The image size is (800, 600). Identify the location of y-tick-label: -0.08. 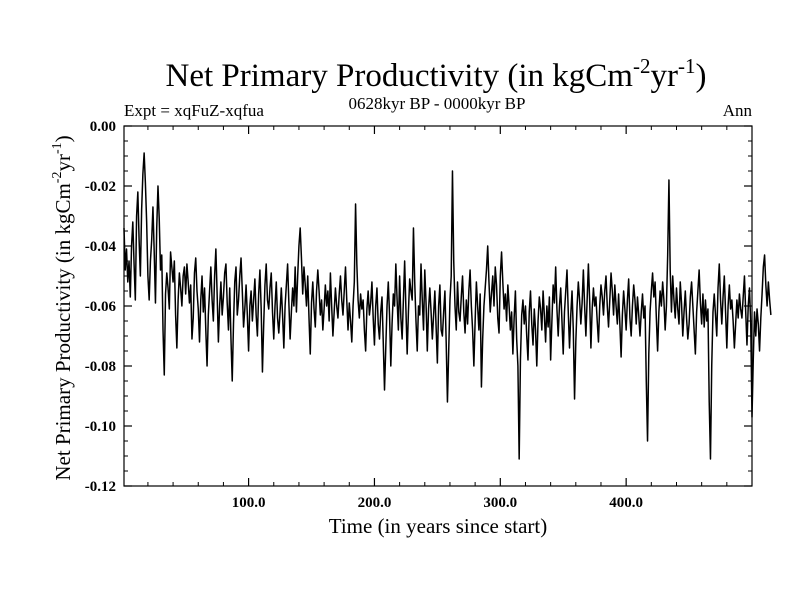
(100, 367).